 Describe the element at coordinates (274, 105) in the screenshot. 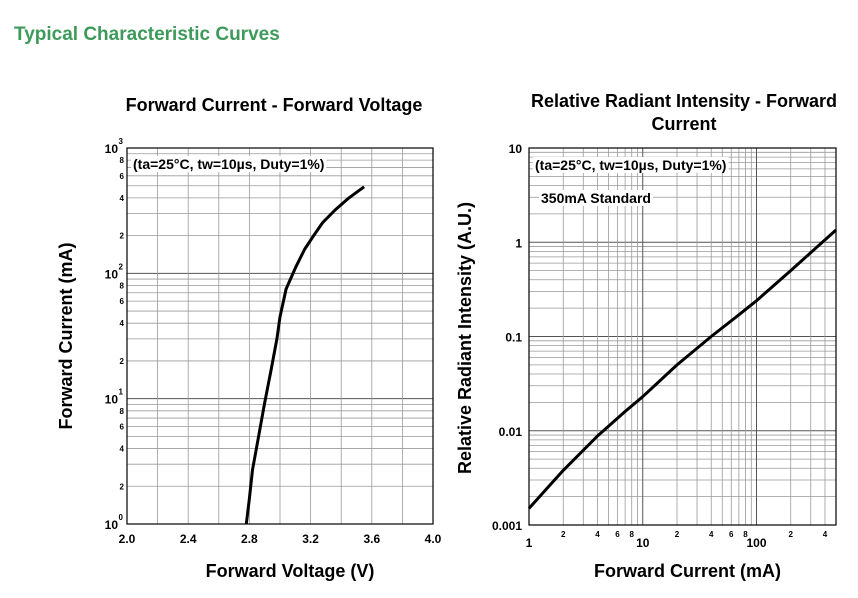

I see `chart1-title: Forward Current - Forward Voltage` at that location.